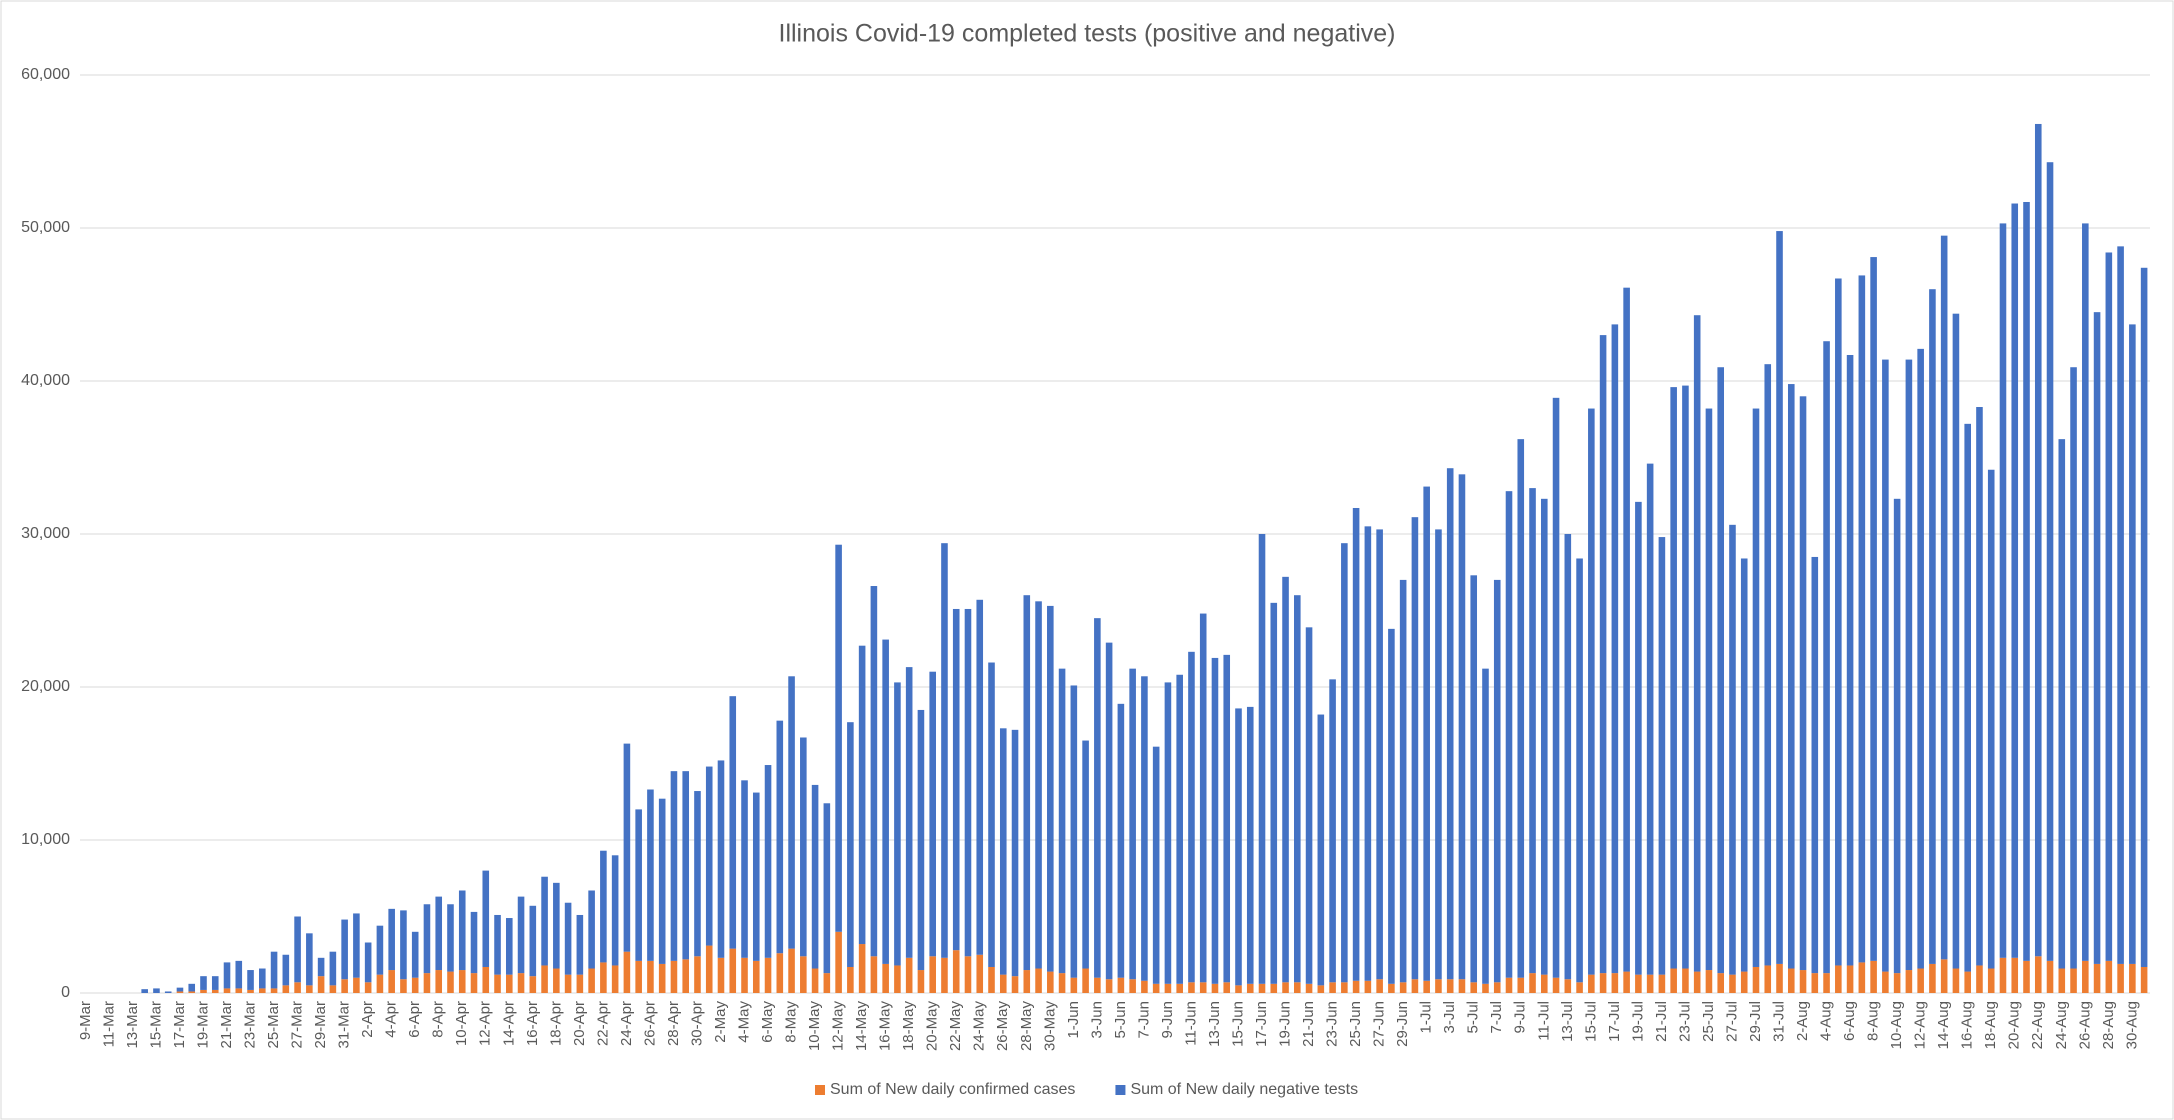  Describe the element at coordinates (2037, 1025) in the screenshot. I see `x-tick-label: 22-Aug` at that location.